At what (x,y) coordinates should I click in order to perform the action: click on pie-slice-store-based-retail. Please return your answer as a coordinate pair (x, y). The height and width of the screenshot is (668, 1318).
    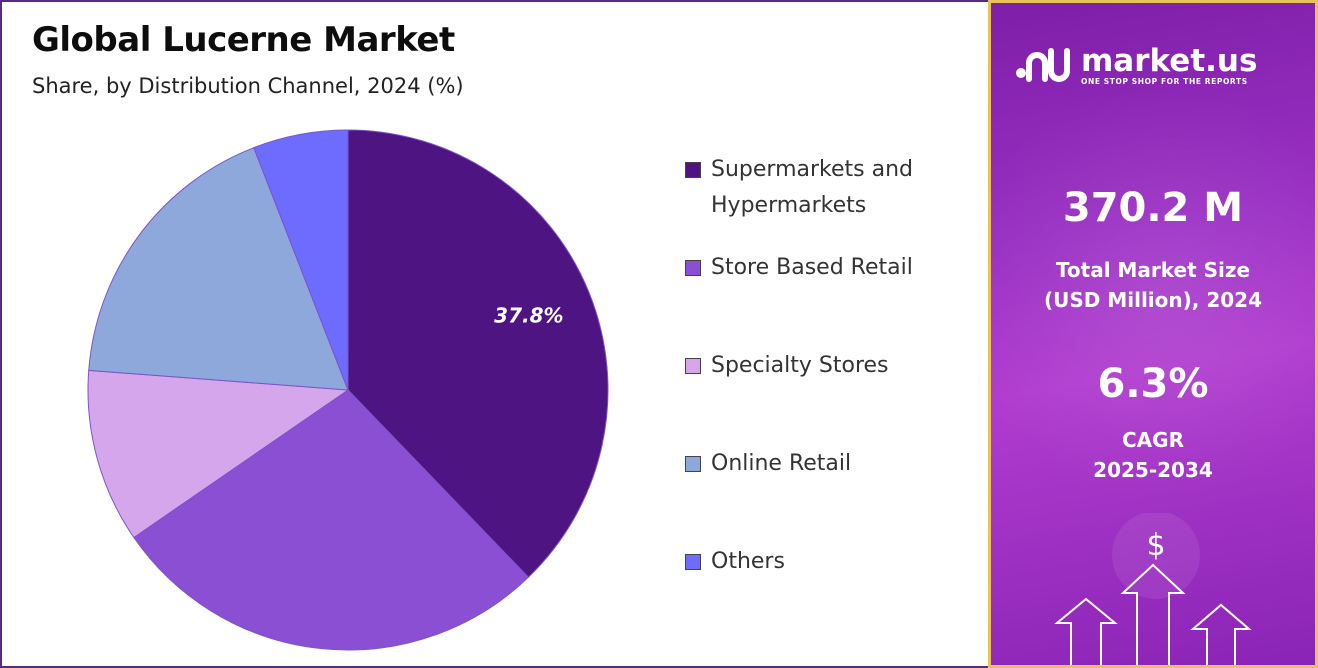
    Looking at the image, I should click on (331, 520).